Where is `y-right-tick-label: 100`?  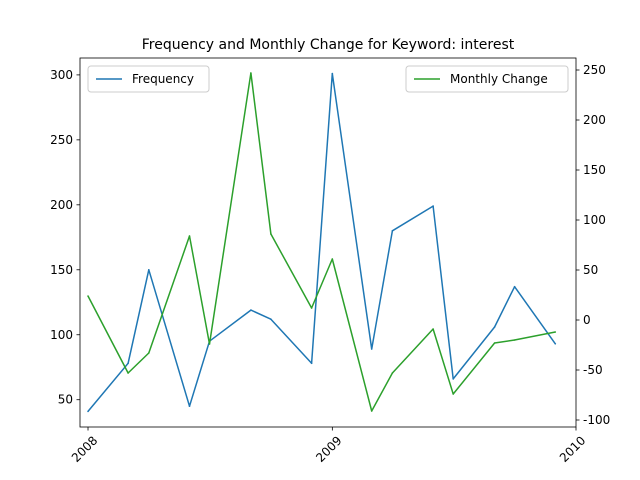 y-right-tick-label: 100 is located at coordinates (594, 220).